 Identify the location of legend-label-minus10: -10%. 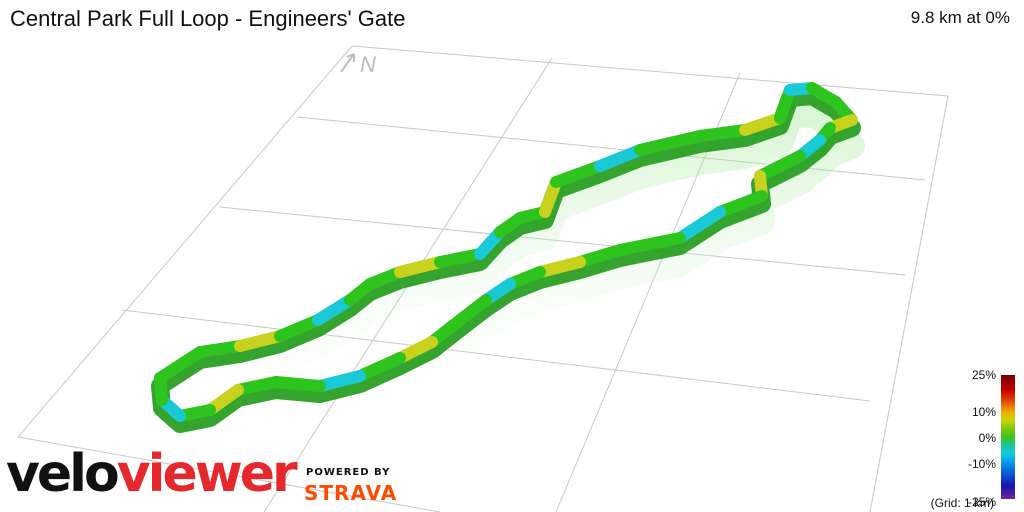
(981, 464).